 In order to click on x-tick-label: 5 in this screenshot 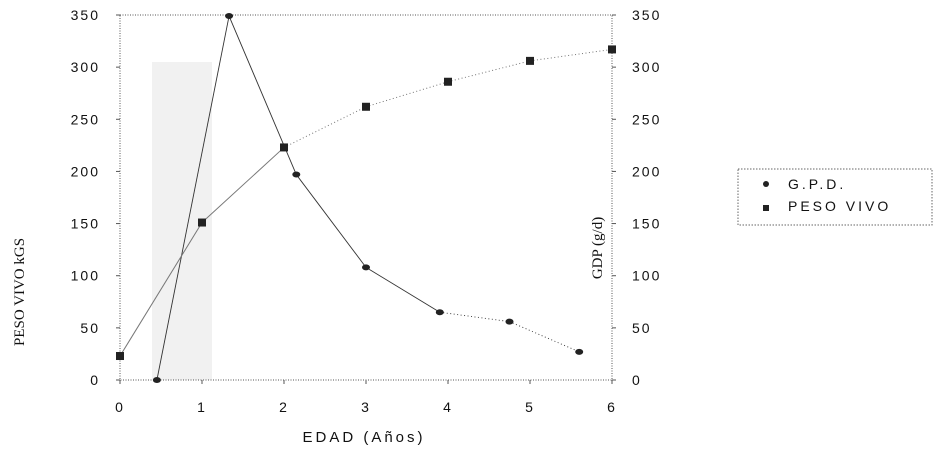, I will do `click(530, 407)`.